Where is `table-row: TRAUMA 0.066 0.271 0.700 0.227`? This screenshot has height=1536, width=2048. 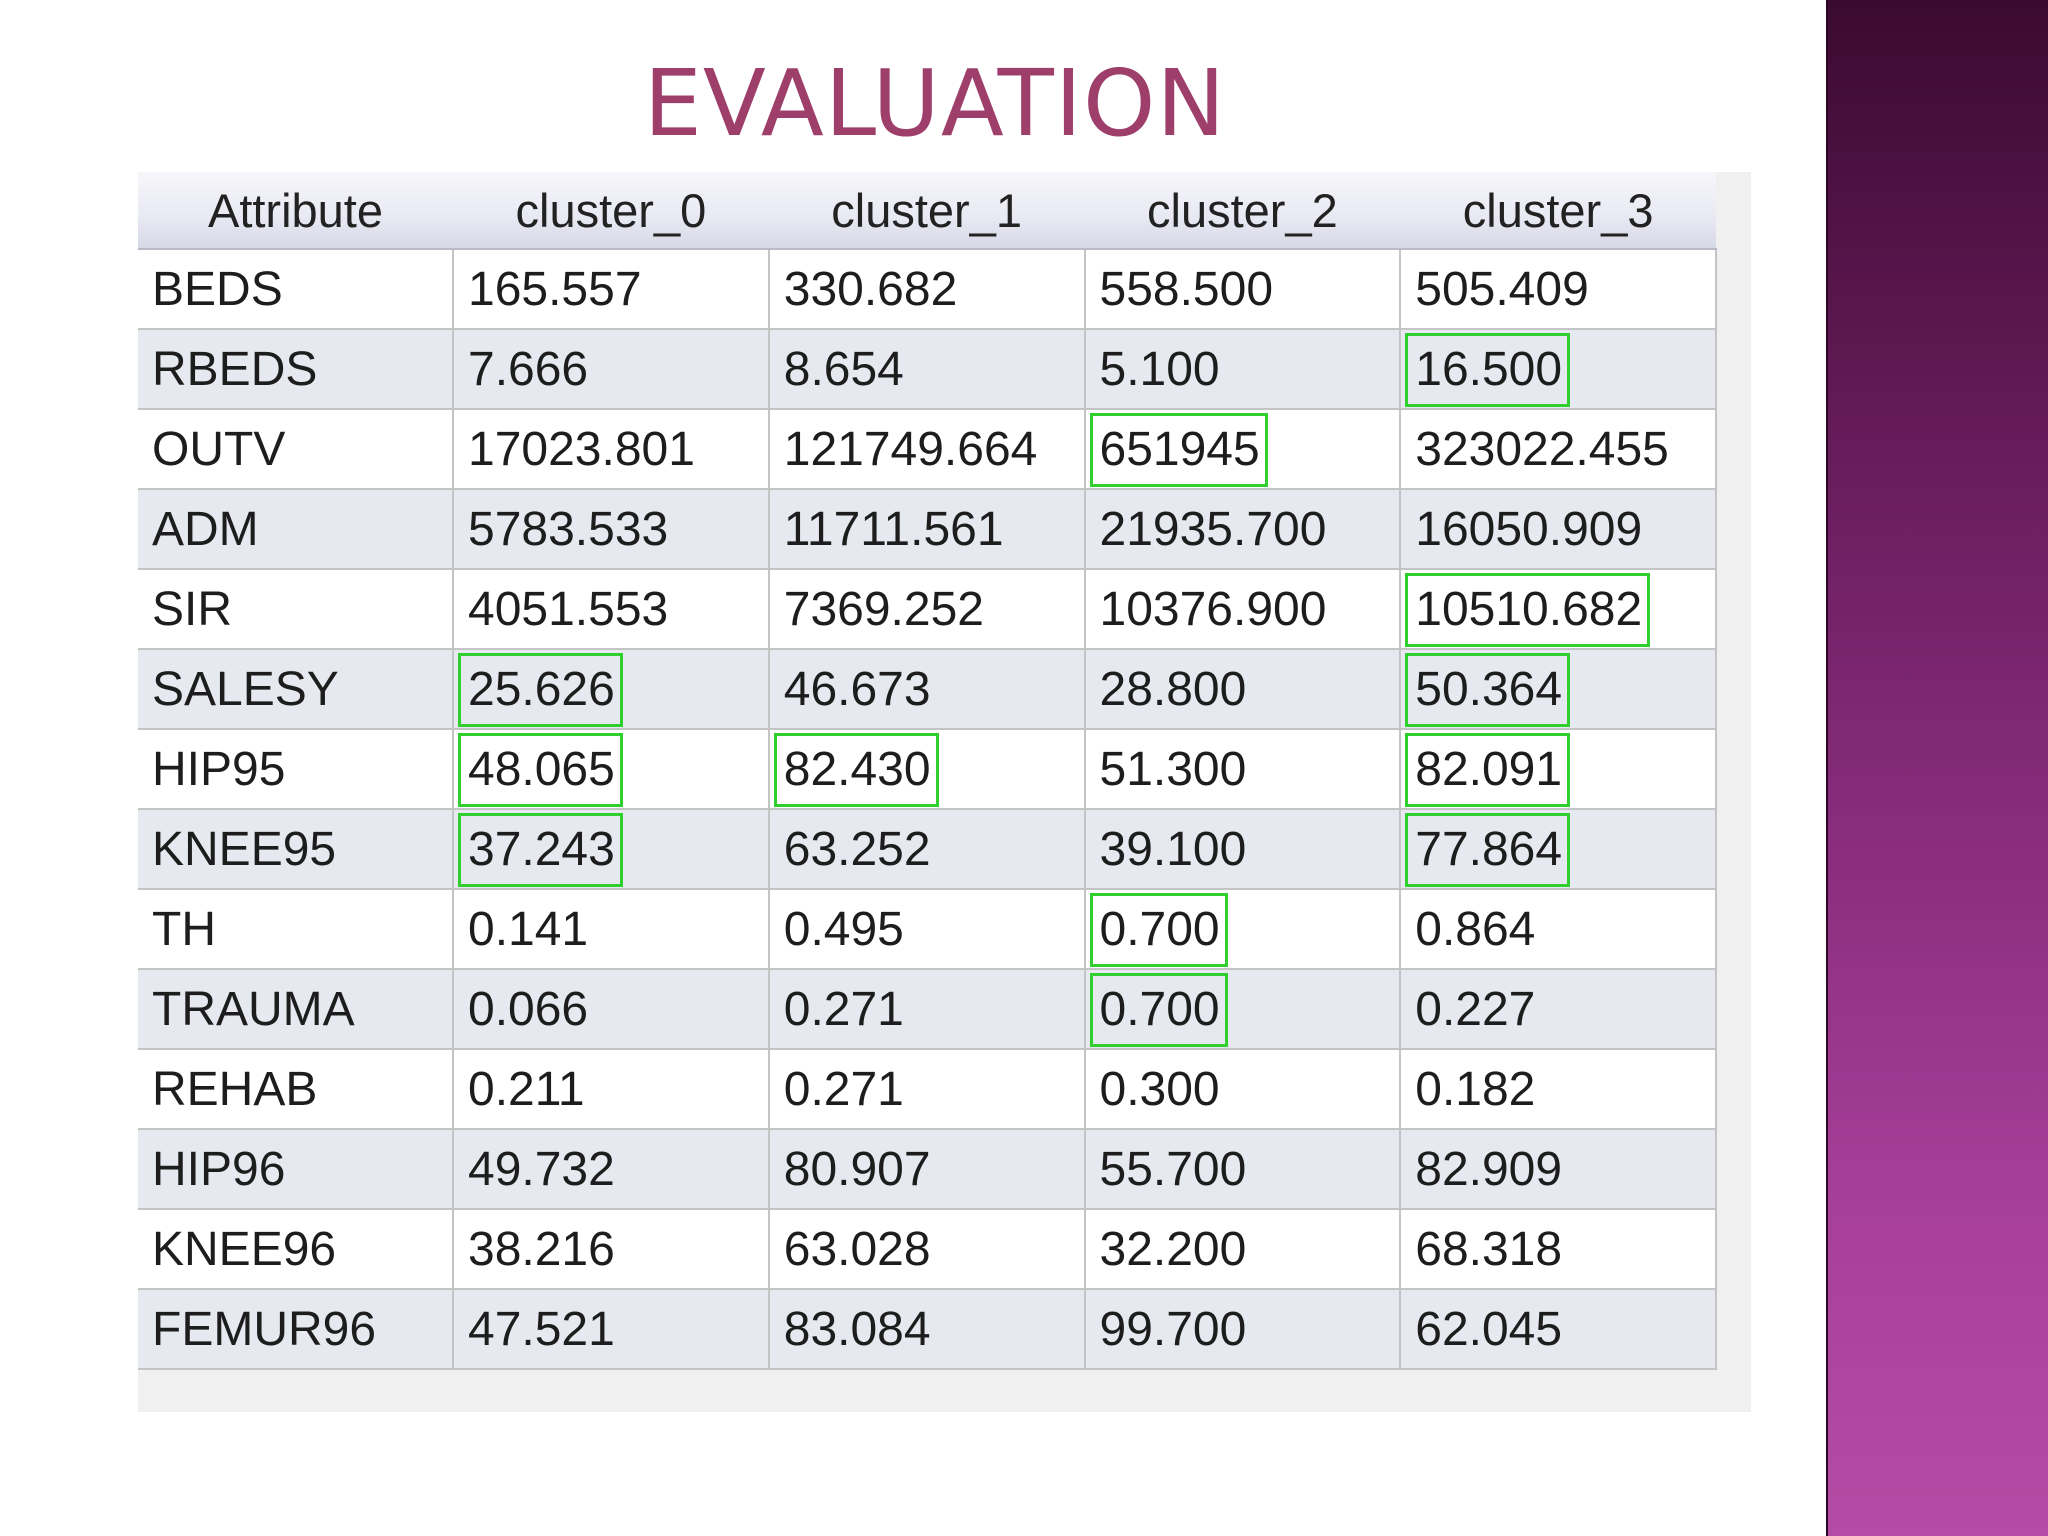 table-row: TRAUMA 0.066 0.271 0.700 0.227 is located at coordinates (927, 1009).